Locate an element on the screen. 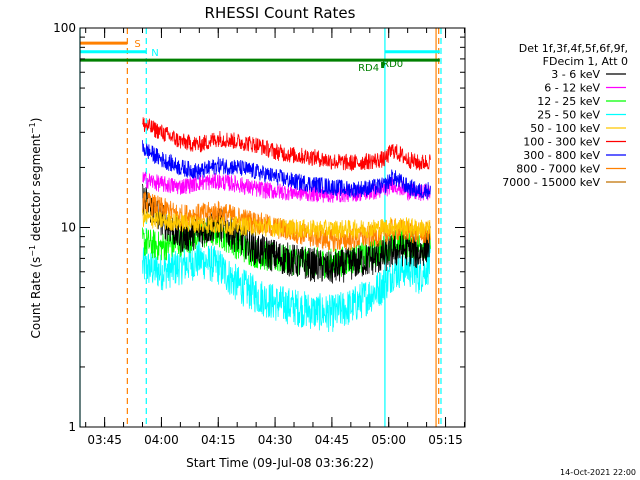 This screenshot has height=480, width=640. series-line-50-100-kev is located at coordinates (286, 224).